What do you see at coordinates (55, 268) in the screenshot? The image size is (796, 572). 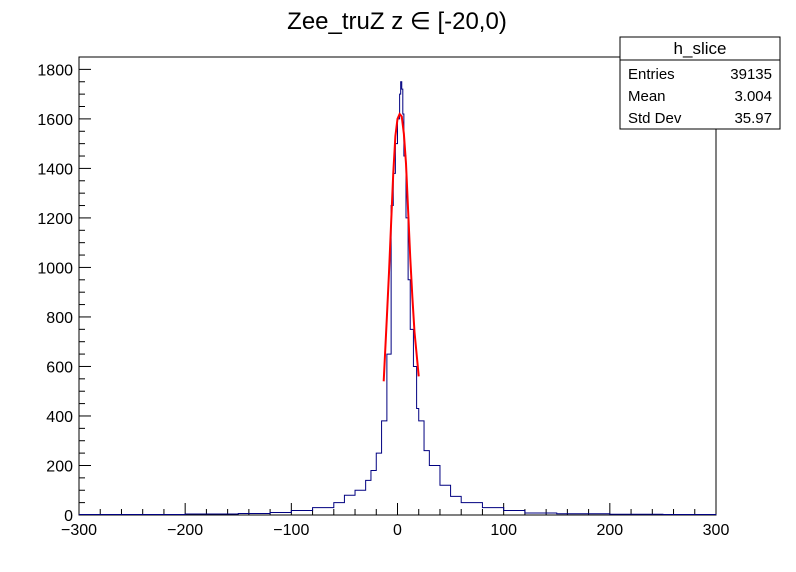 I see `y-tick-label: 1000` at bounding box center [55, 268].